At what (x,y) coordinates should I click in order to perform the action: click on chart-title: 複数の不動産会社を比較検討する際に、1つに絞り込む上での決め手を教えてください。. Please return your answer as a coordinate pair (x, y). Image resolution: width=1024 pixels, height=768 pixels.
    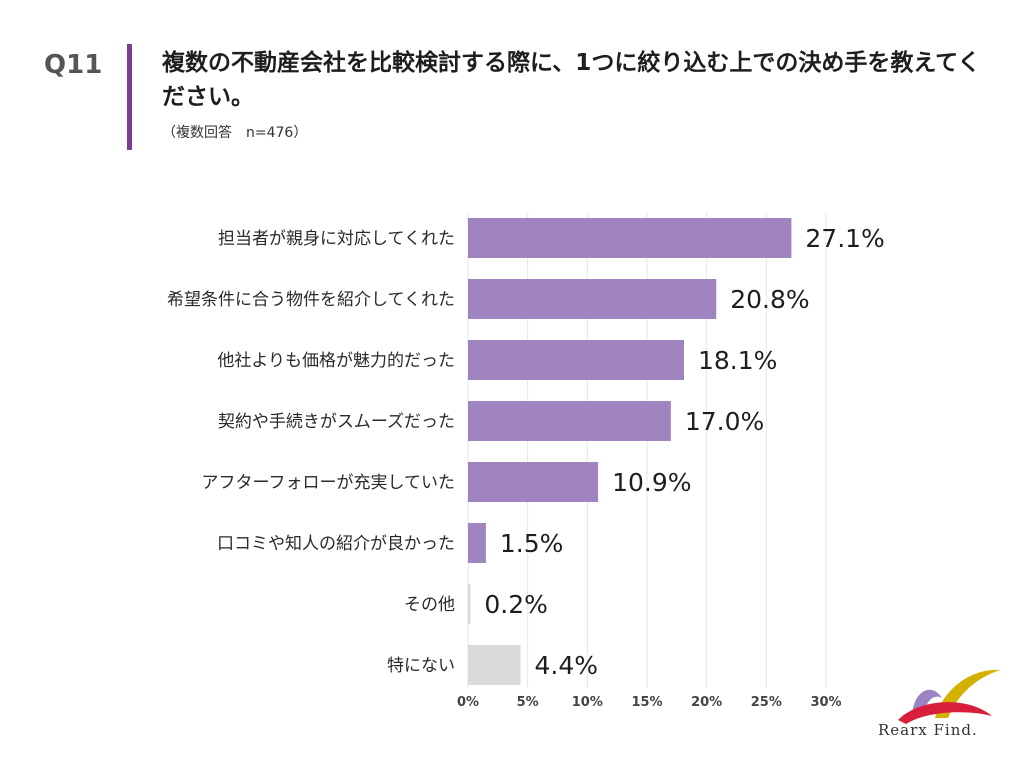
    Looking at the image, I should click on (571, 80).